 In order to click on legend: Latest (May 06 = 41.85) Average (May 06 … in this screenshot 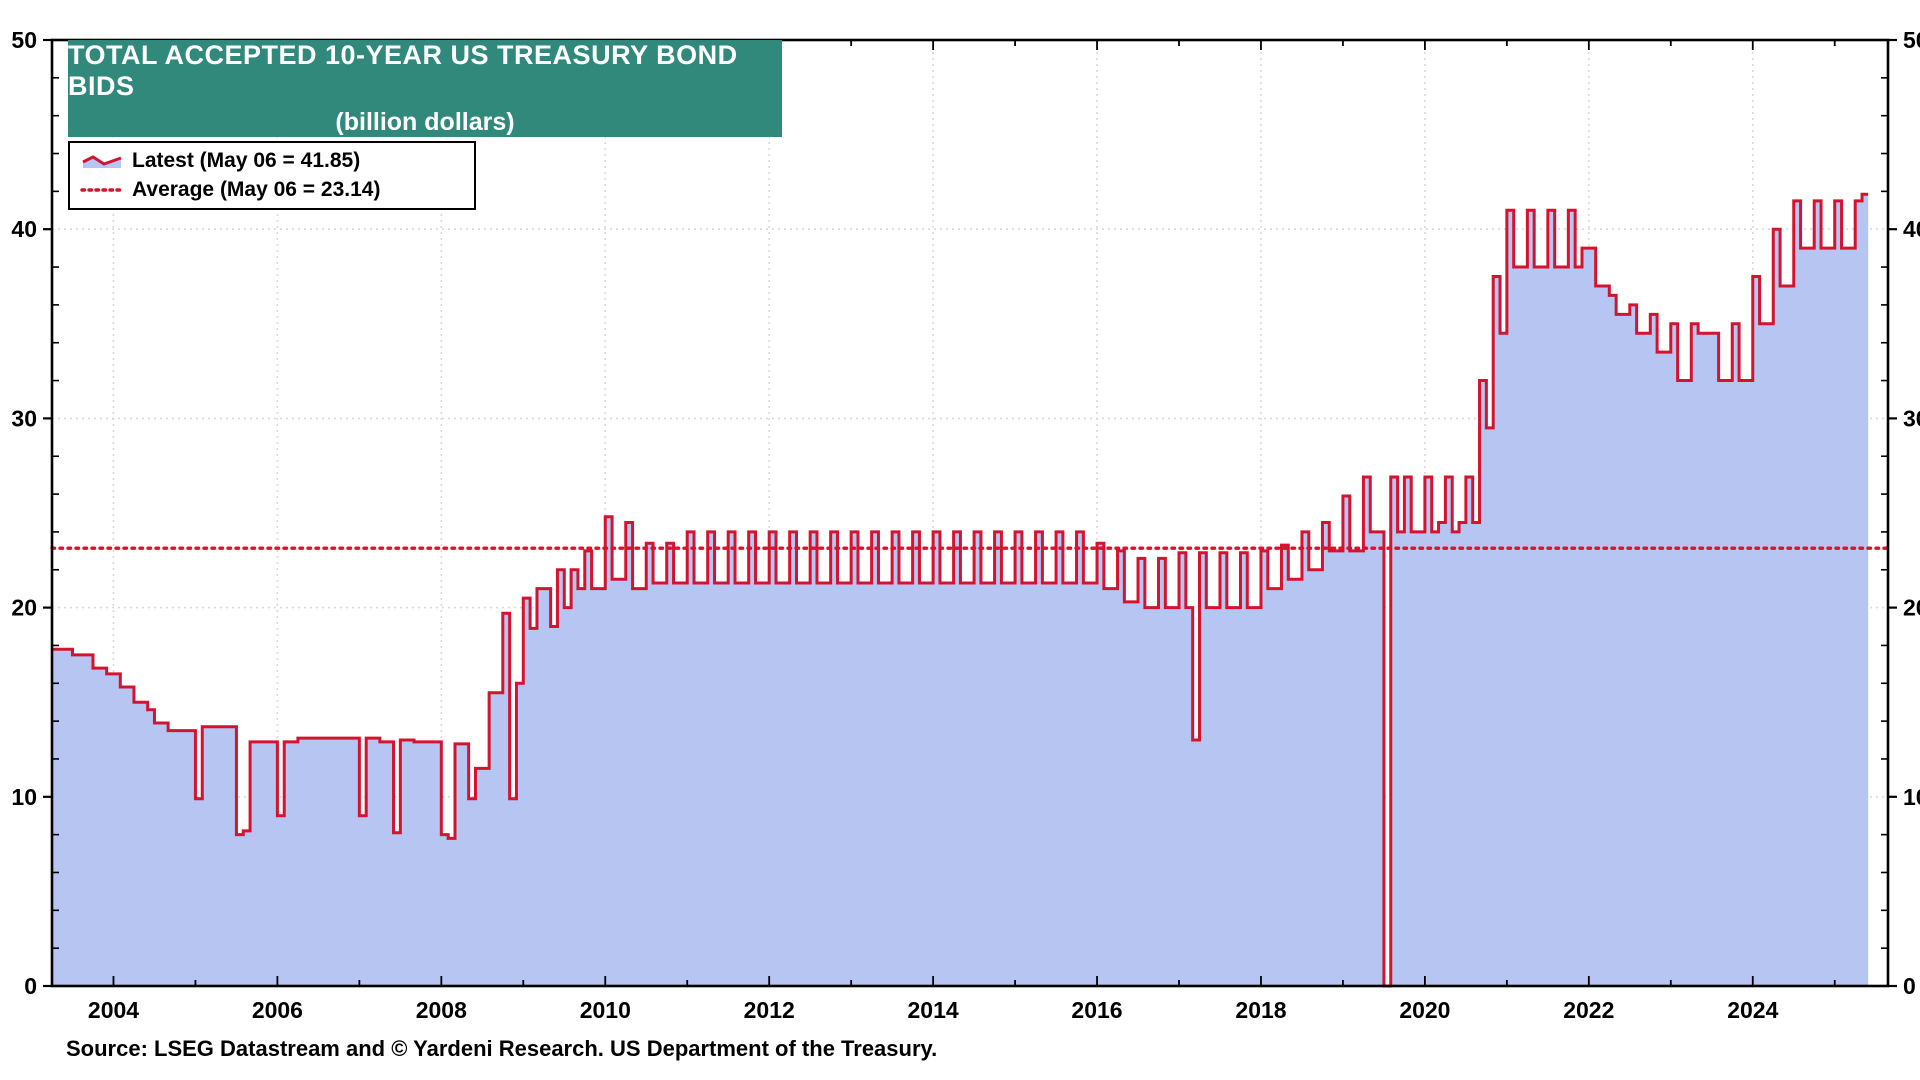, I will do `click(272, 175)`.